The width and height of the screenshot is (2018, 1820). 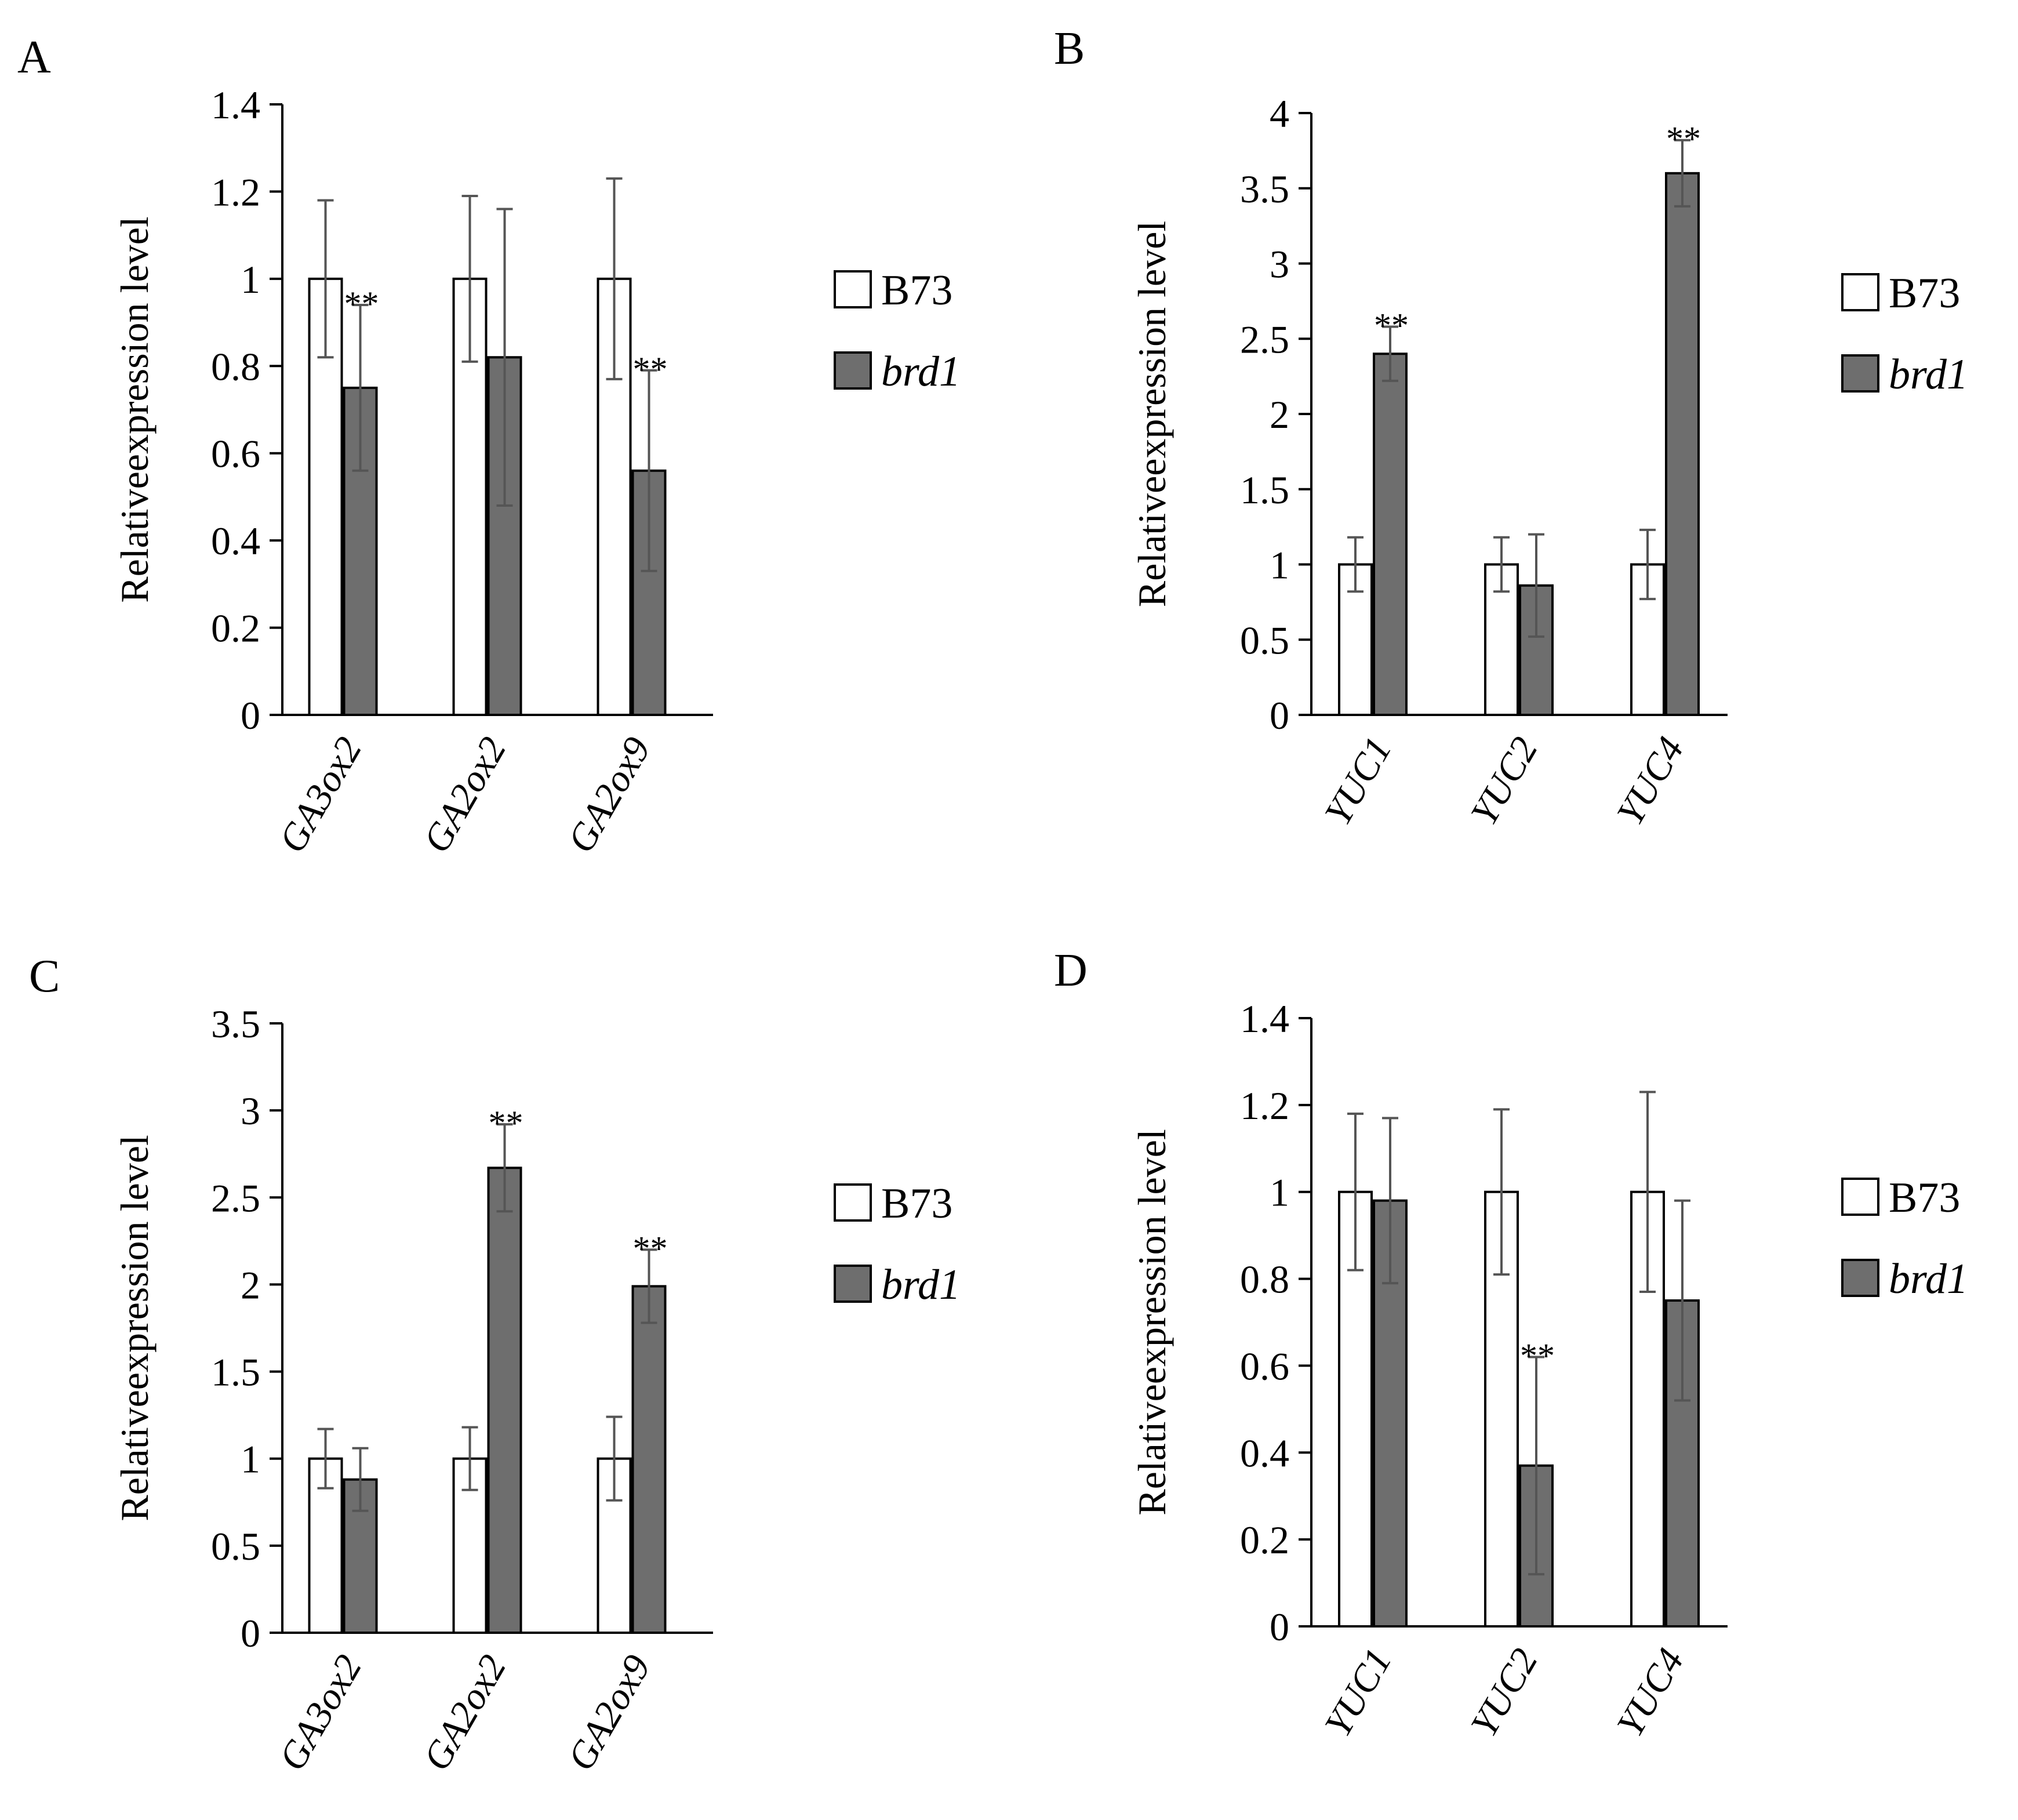 I want to click on panel-label: D, so click(x=1071, y=971).